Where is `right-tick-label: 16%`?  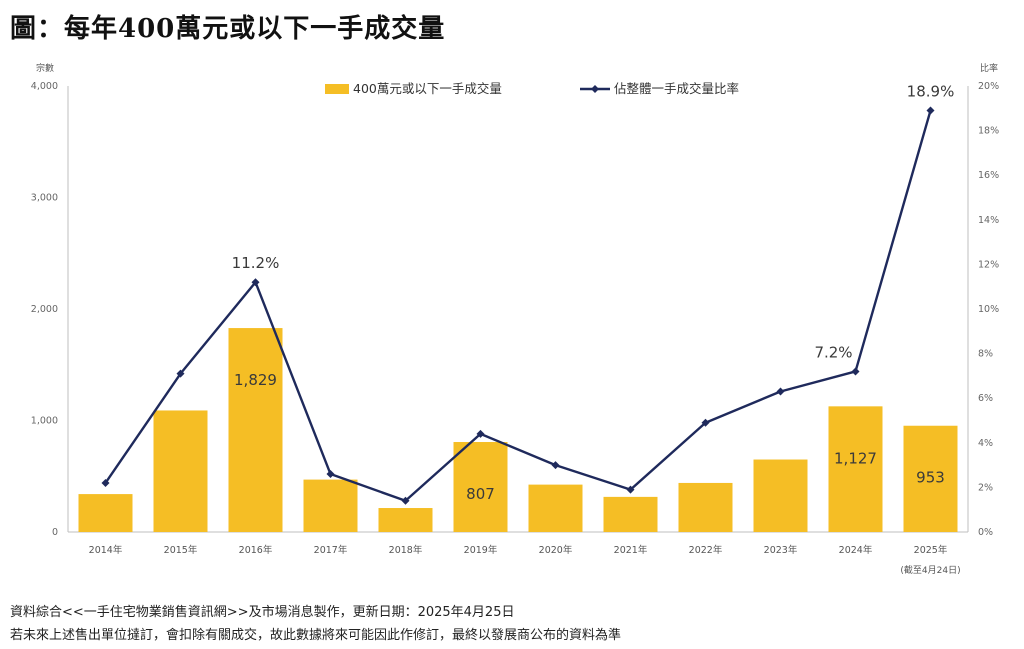
right-tick-label: 16% is located at coordinates (988, 175).